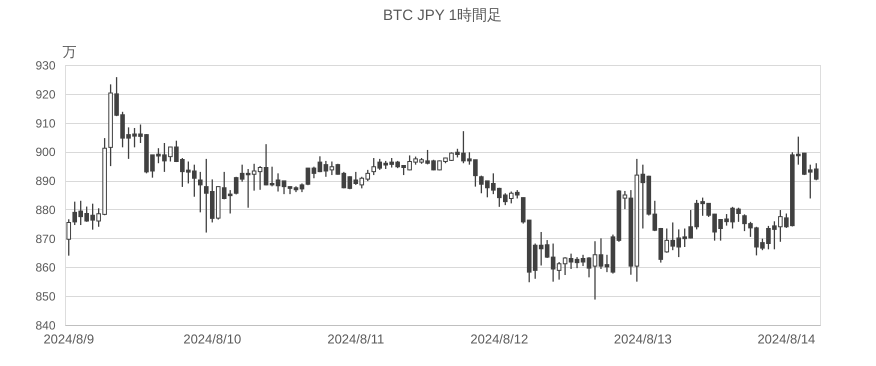 The height and width of the screenshot is (366, 876). Describe the element at coordinates (69, 52) in the screenshot. I see `y-axis-title: 万` at that location.